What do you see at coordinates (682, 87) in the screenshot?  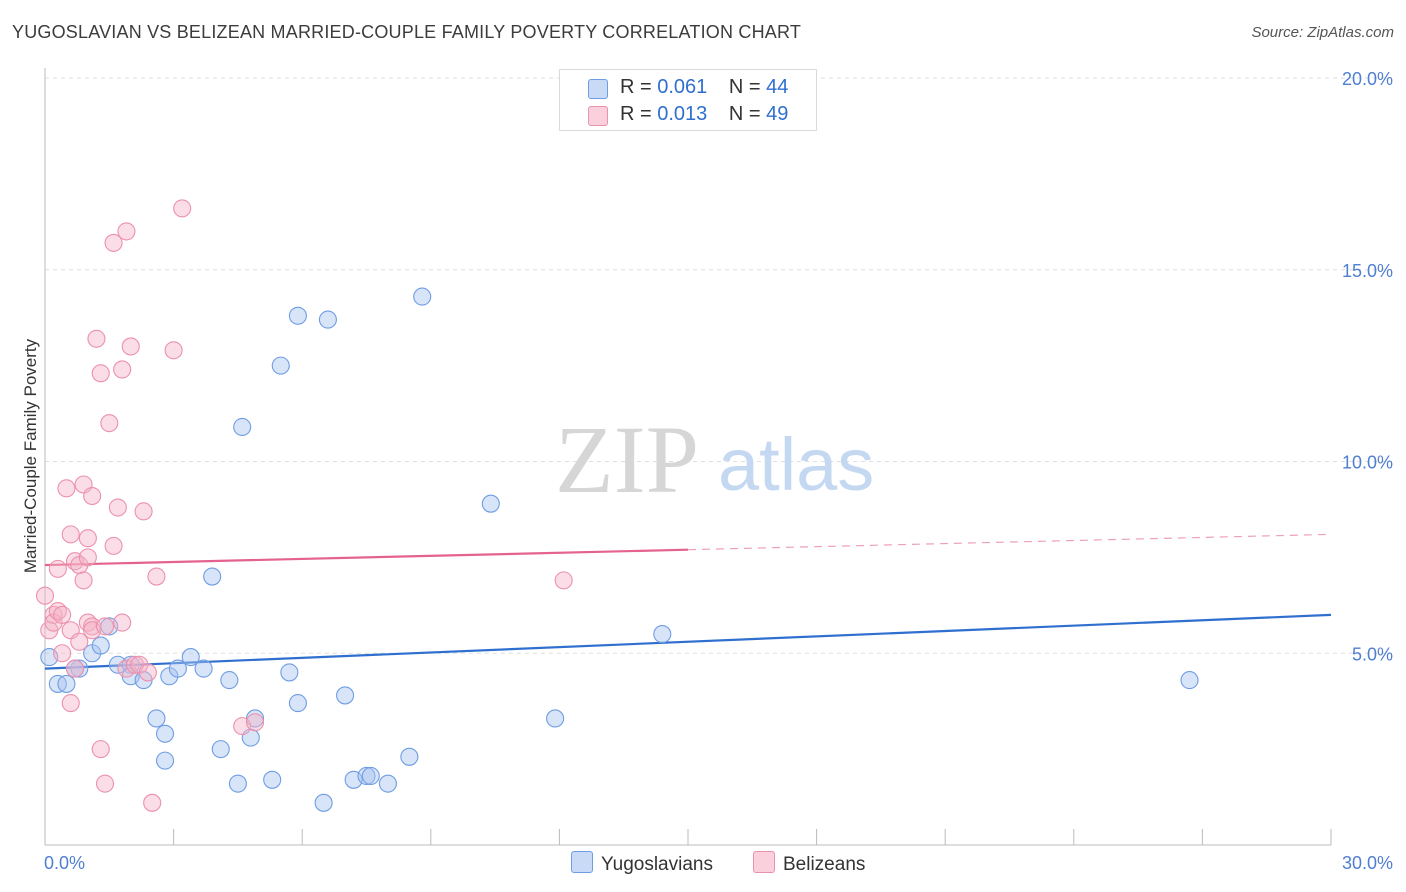 I see `legend-r-value: 0.061` at bounding box center [682, 87].